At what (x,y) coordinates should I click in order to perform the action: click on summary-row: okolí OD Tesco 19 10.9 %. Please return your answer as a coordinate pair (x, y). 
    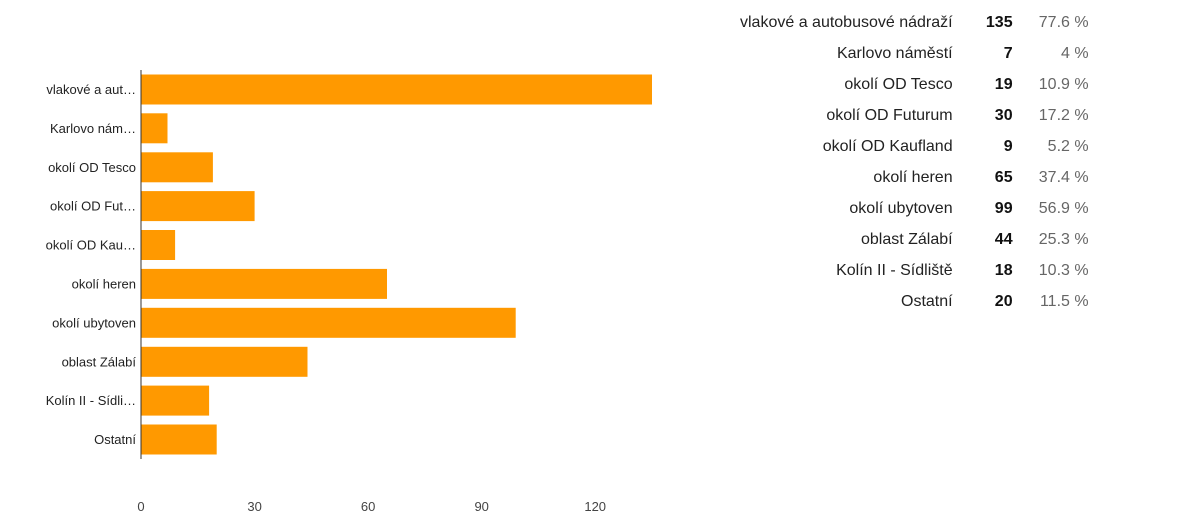
    Looking at the image, I should click on (914, 84).